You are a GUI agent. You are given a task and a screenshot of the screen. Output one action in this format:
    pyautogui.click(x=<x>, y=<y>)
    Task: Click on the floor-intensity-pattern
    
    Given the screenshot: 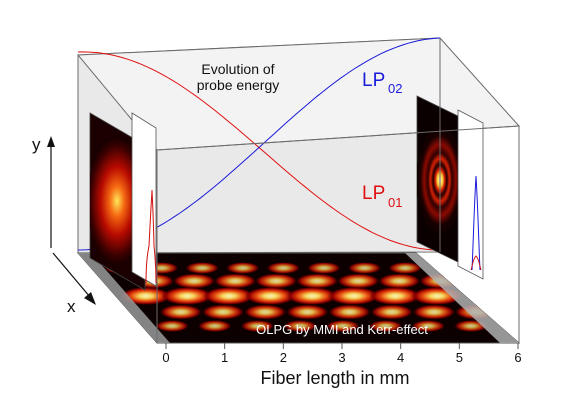 What is the action you would take?
    pyautogui.click(x=301, y=297)
    